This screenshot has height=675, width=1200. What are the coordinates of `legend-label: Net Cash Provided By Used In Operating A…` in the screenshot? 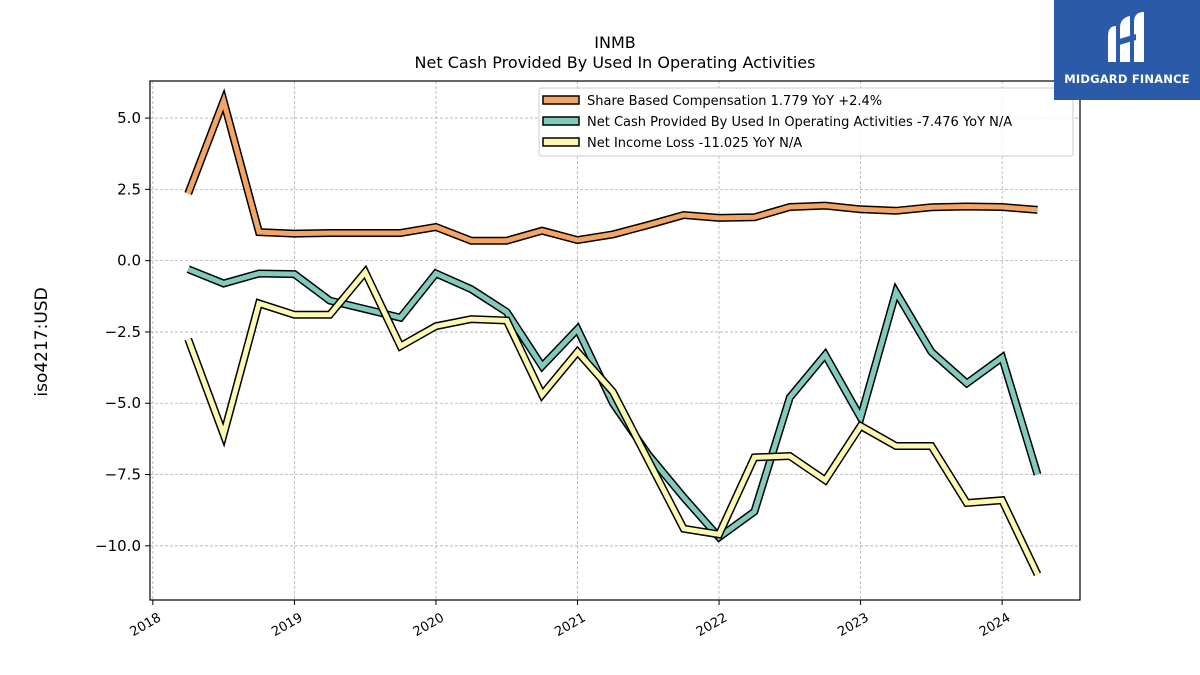 It's located at (799, 122).